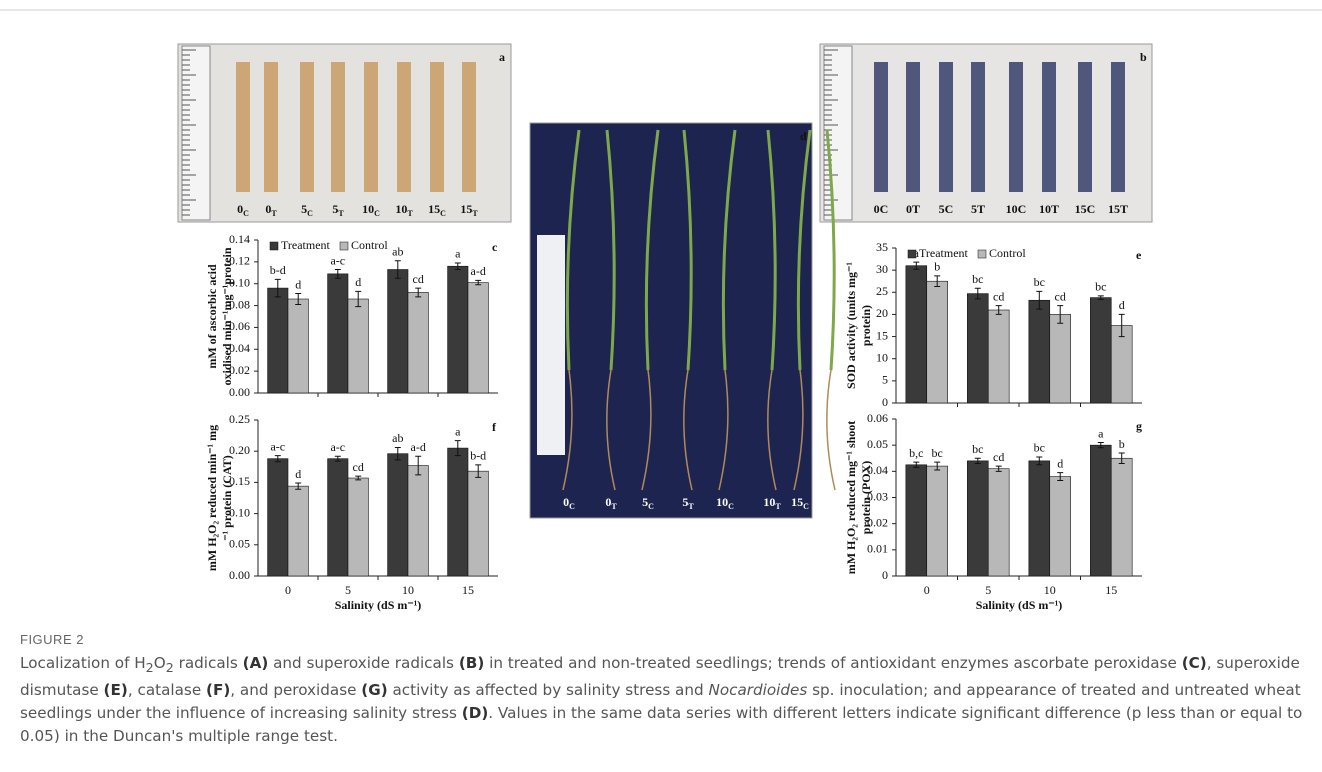 The width and height of the screenshot is (1322, 772). What do you see at coordinates (371, 210) in the screenshot?
I see `sample-label: 10C` at bounding box center [371, 210].